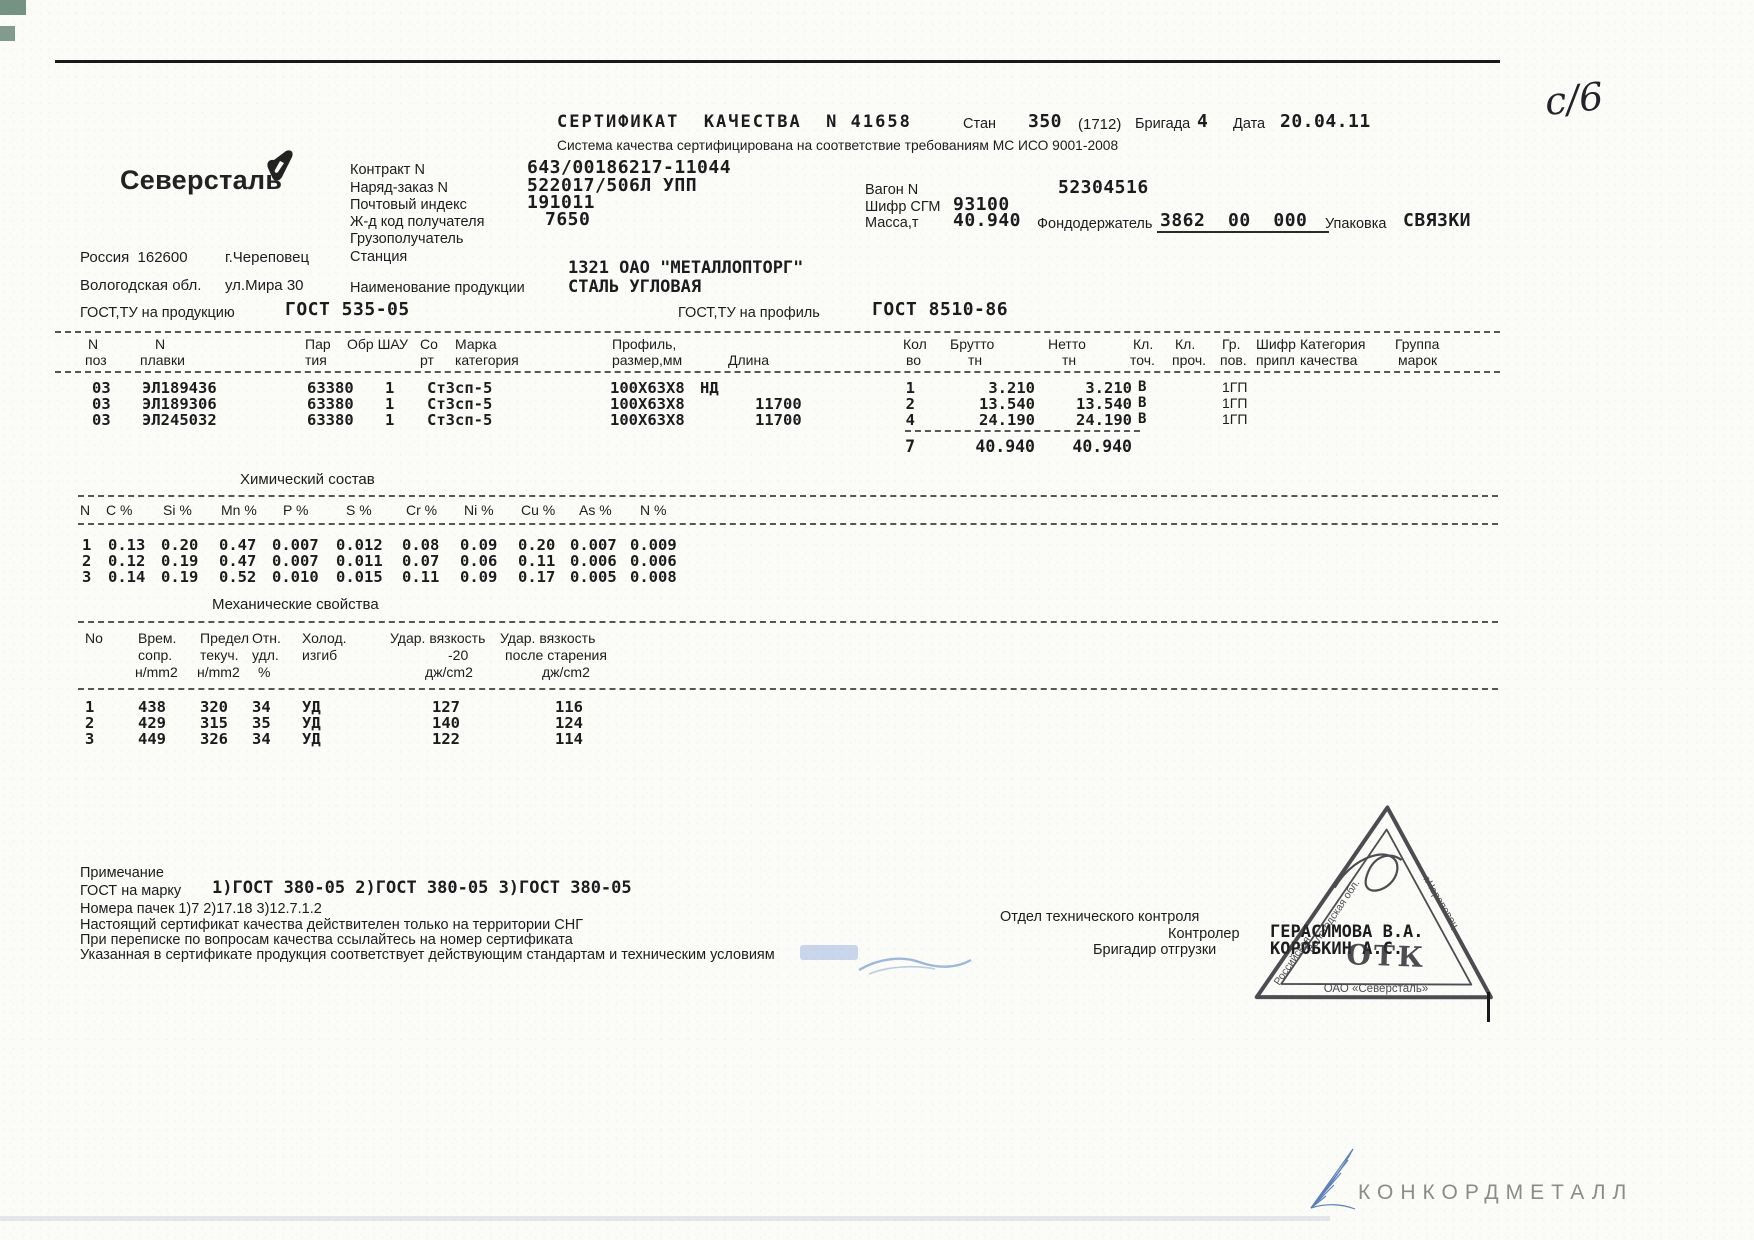 The height and width of the screenshot is (1240, 1754). I want to click on col-gross-2: тн, so click(975, 360).